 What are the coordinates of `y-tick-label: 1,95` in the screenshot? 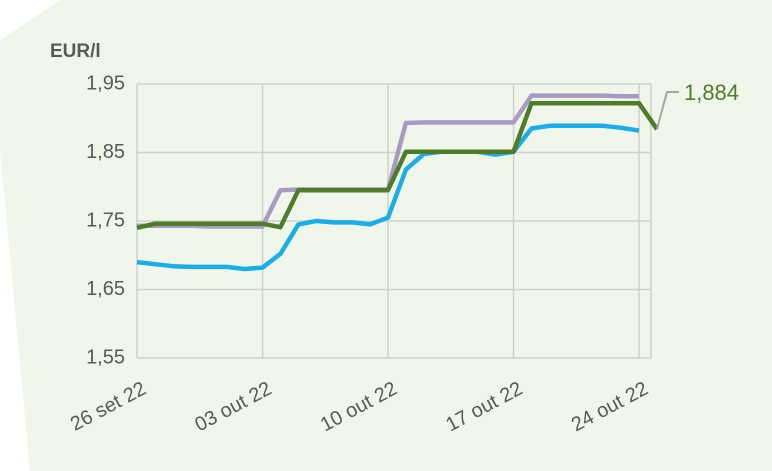 It's located at (105, 83).